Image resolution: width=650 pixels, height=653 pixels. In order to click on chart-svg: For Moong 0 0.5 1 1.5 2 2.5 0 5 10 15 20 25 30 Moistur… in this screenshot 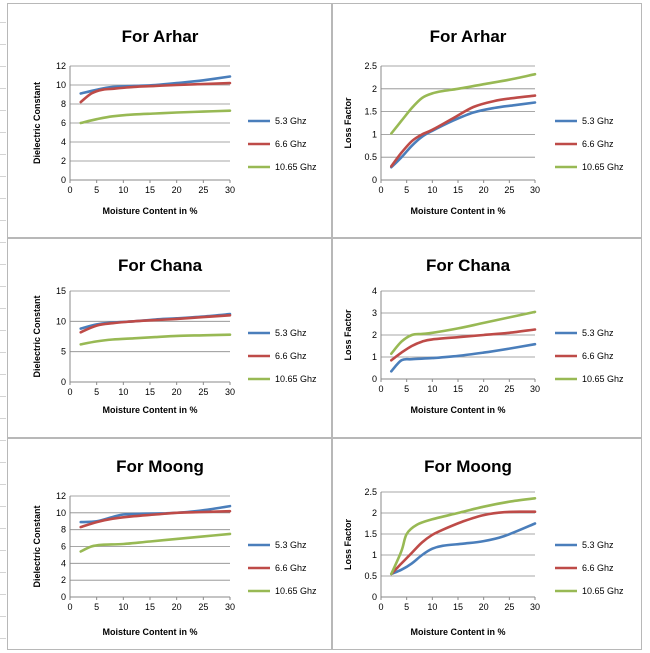, I will do `click(483, 547)`.